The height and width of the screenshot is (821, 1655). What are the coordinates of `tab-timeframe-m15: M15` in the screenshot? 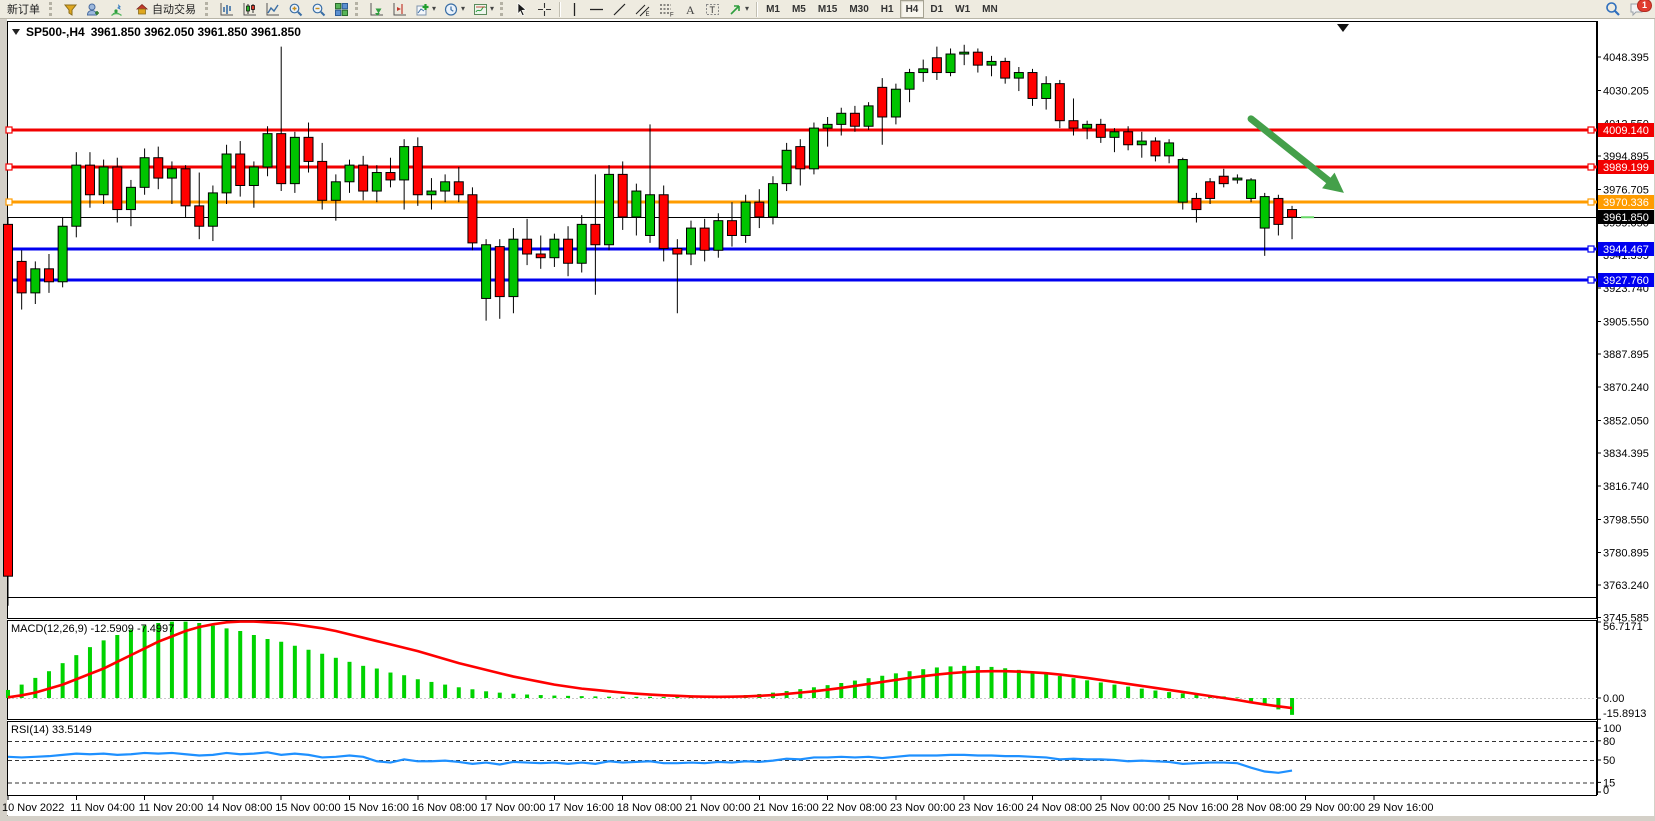 It's located at (827, 9).